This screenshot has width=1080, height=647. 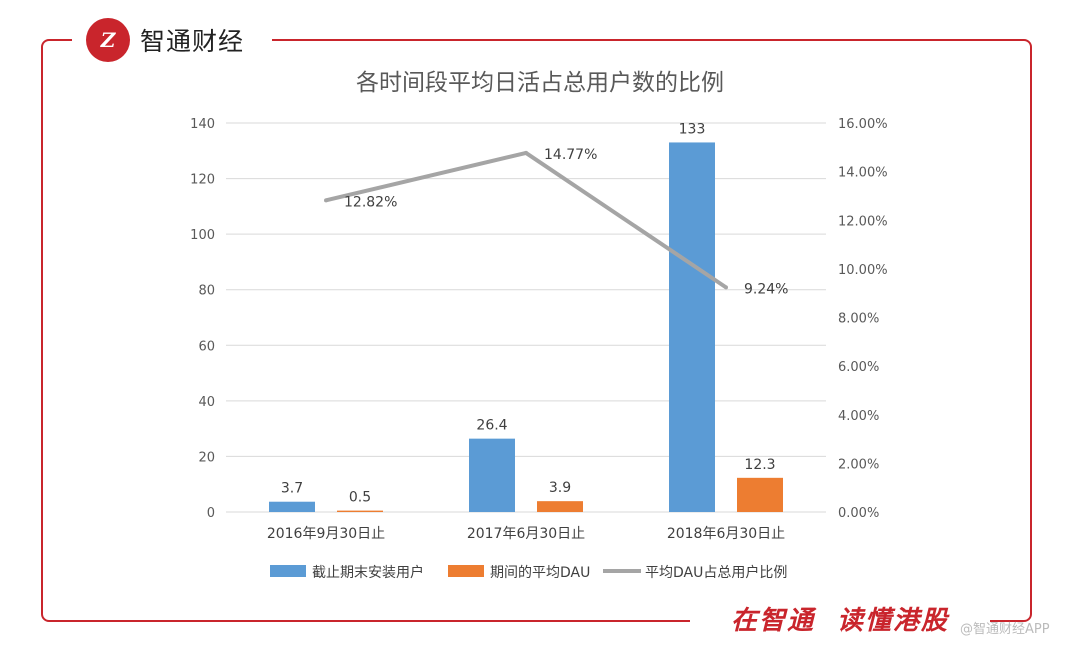 What do you see at coordinates (560, 488) in the screenshot?
I see `bar-data-label: 3.9` at bounding box center [560, 488].